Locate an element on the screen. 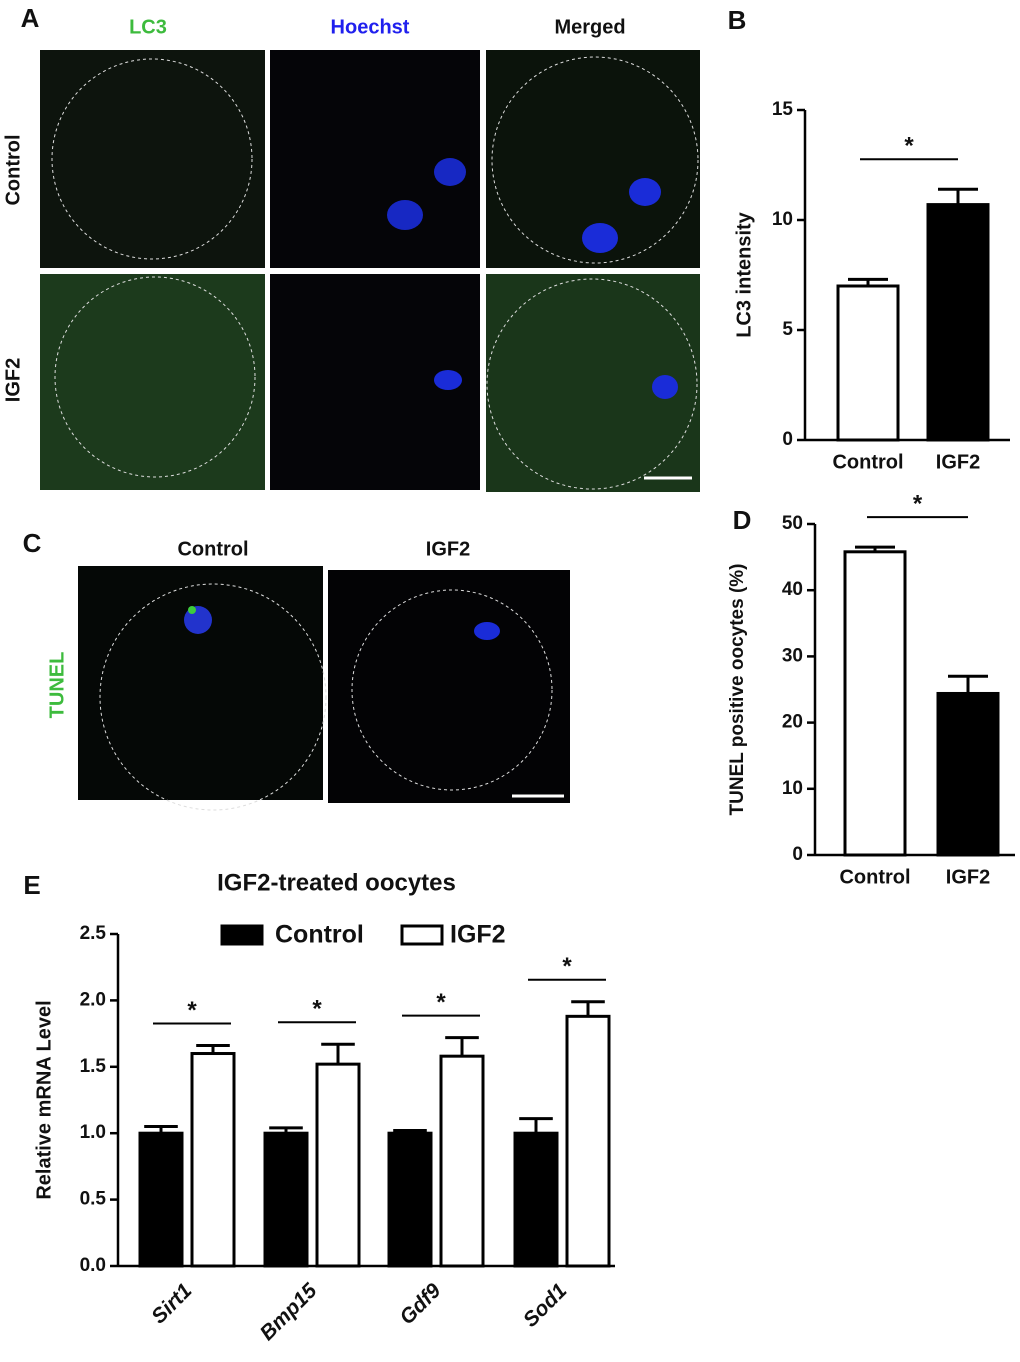  y-tick-label: 15 is located at coordinates (783, 109).